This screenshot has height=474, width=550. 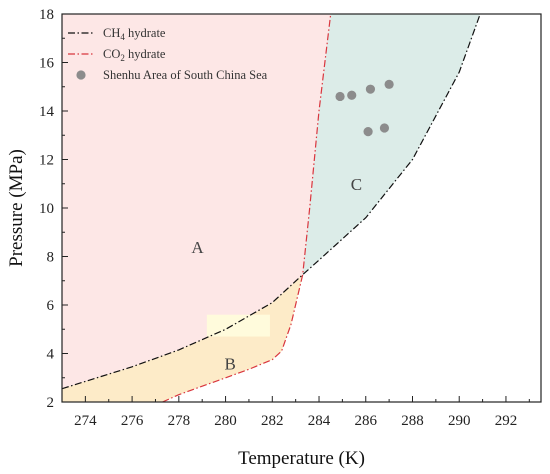 I want to click on region-labels: A B C, so click(x=276, y=274).